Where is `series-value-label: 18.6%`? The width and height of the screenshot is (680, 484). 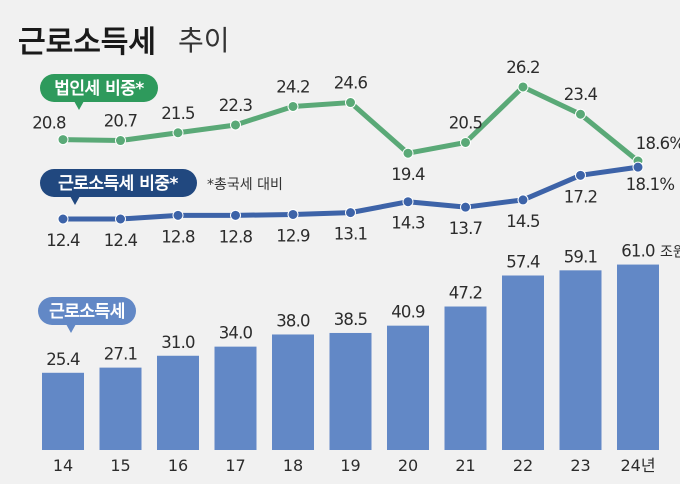
series-value-label: 18.6% is located at coordinates (658, 143).